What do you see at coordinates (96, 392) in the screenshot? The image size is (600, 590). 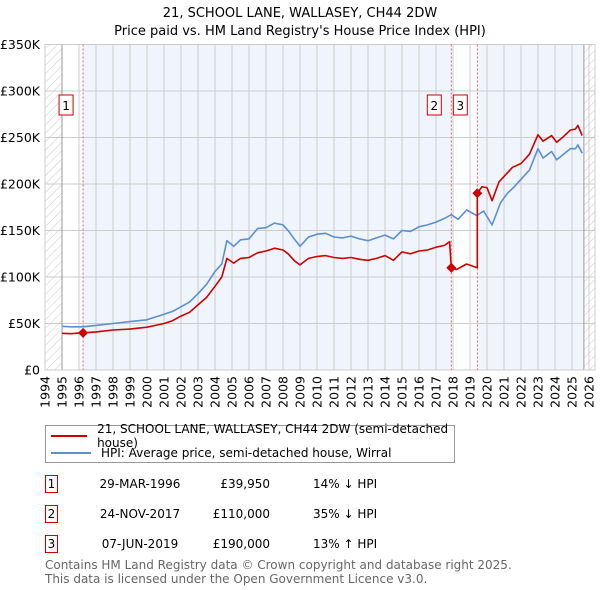 I see `x-tick-label: 1997` at bounding box center [96, 392].